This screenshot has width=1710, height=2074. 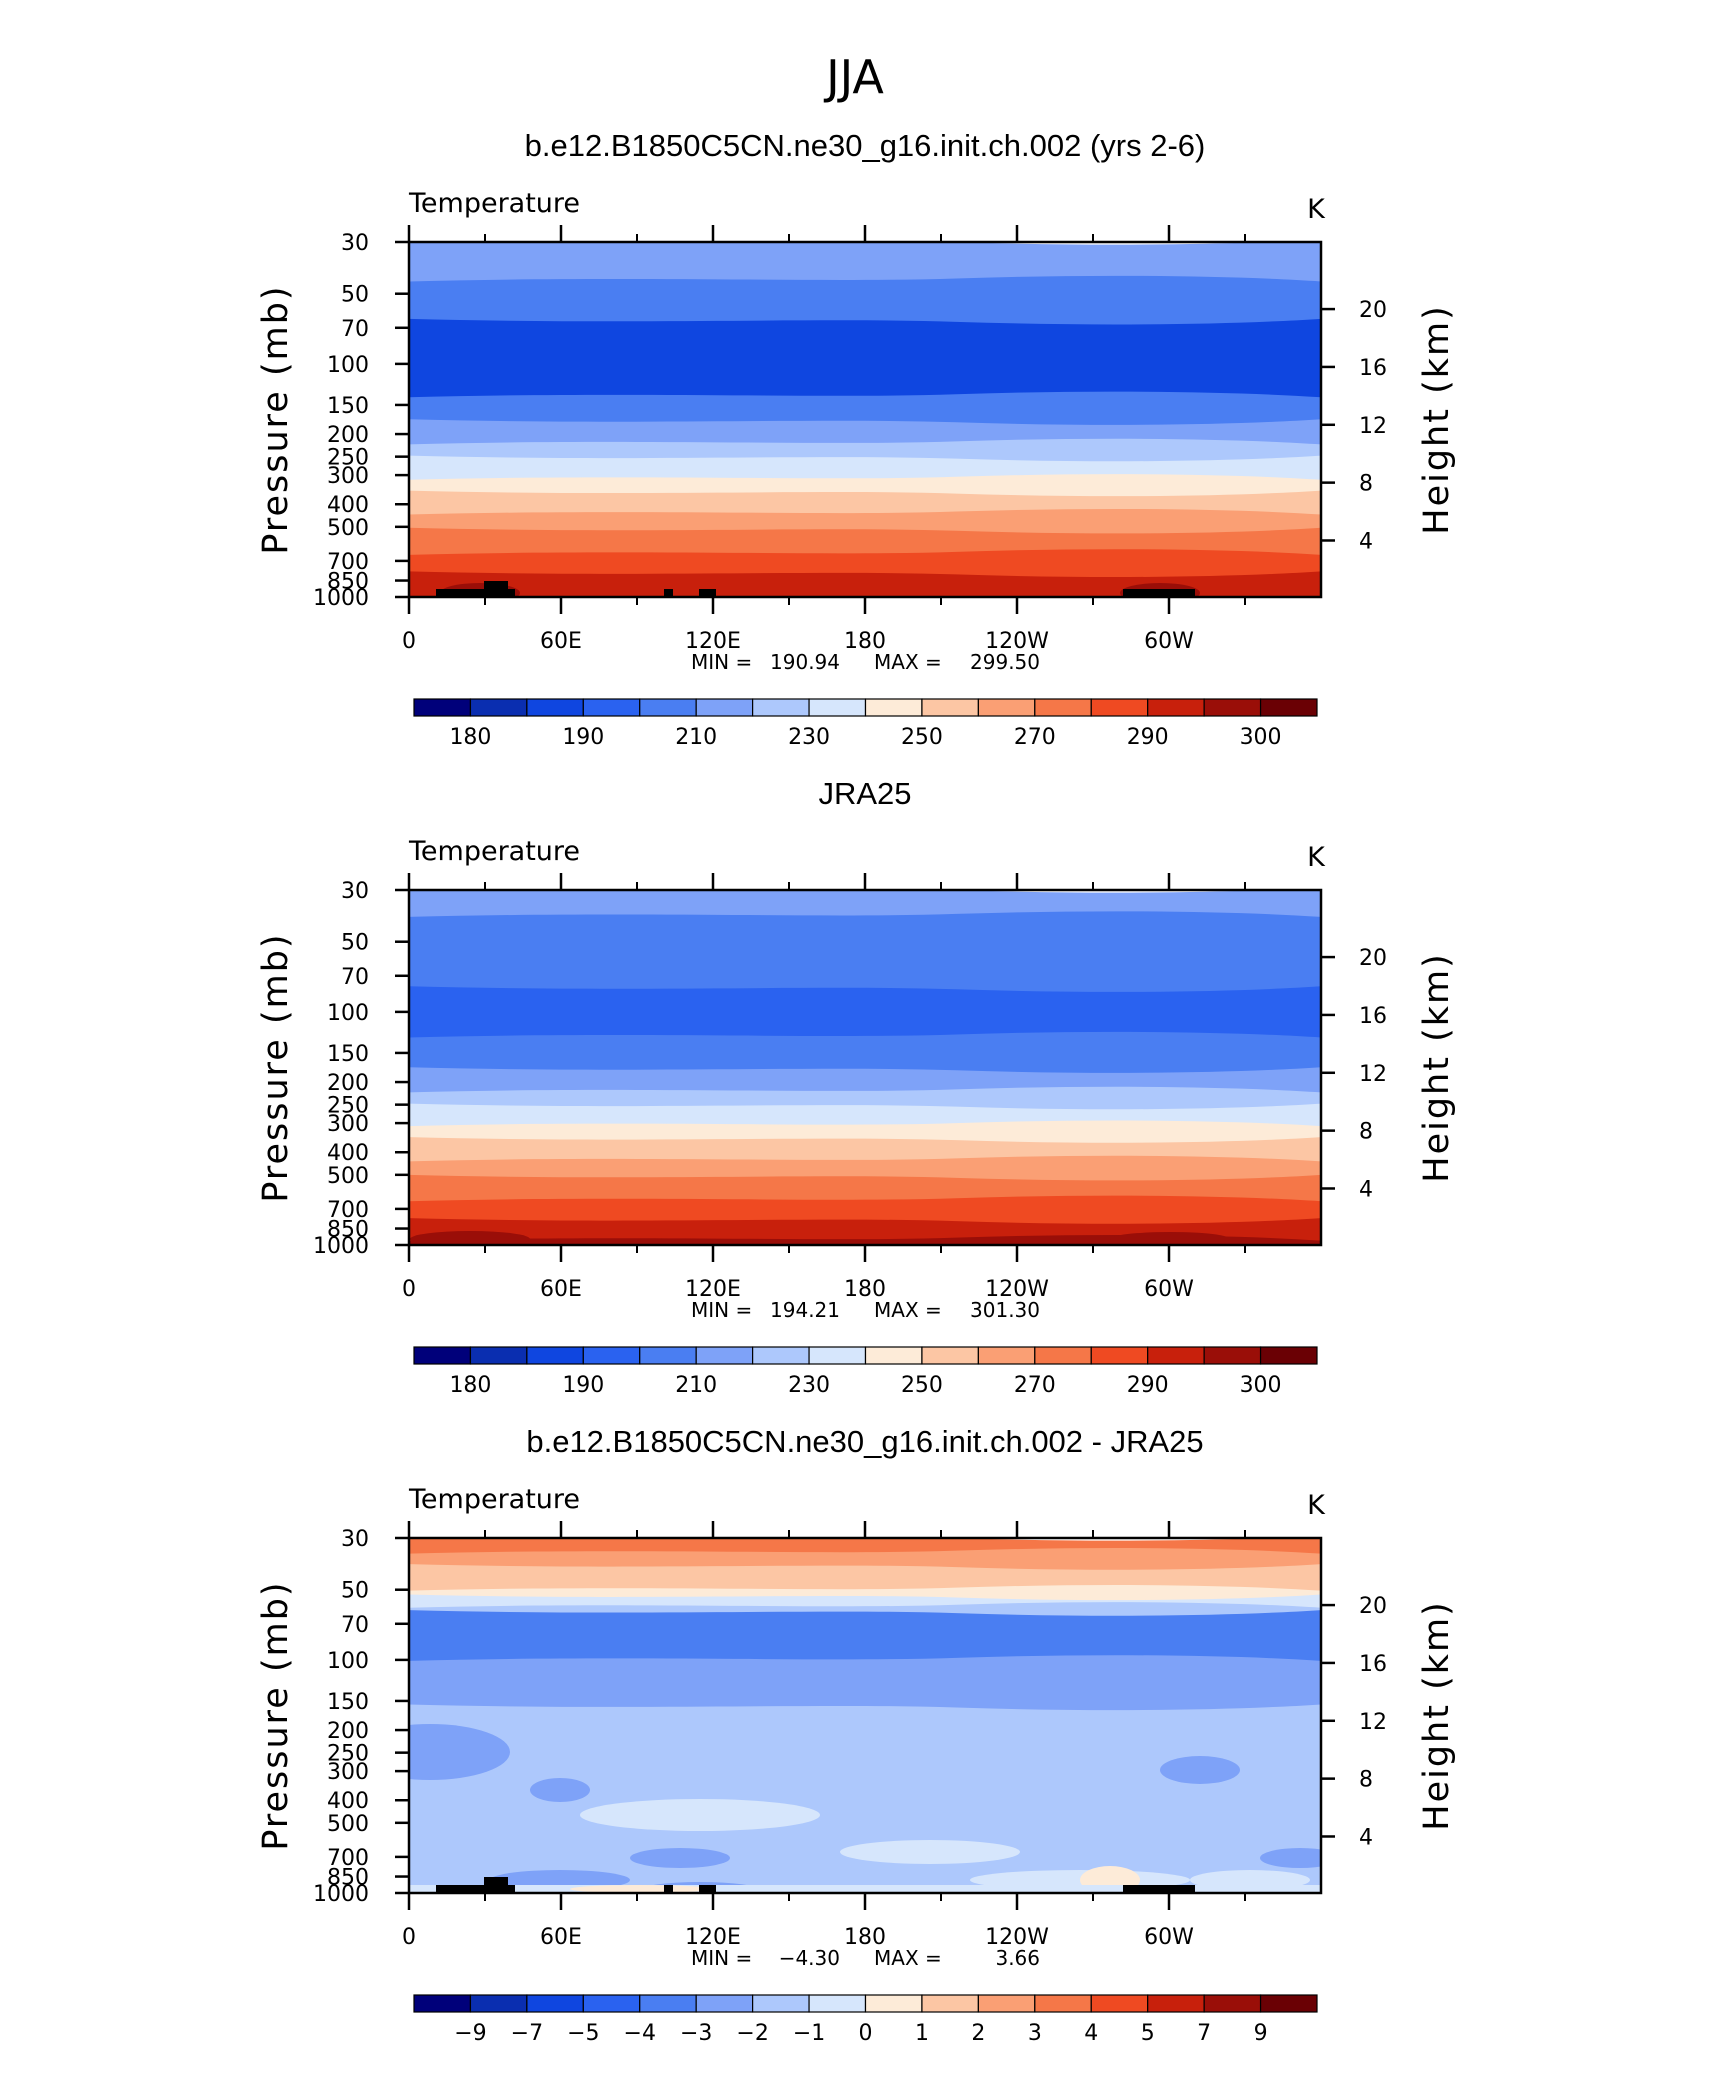 I want to click on min-value: 194.21, so click(x=805, y=1310).